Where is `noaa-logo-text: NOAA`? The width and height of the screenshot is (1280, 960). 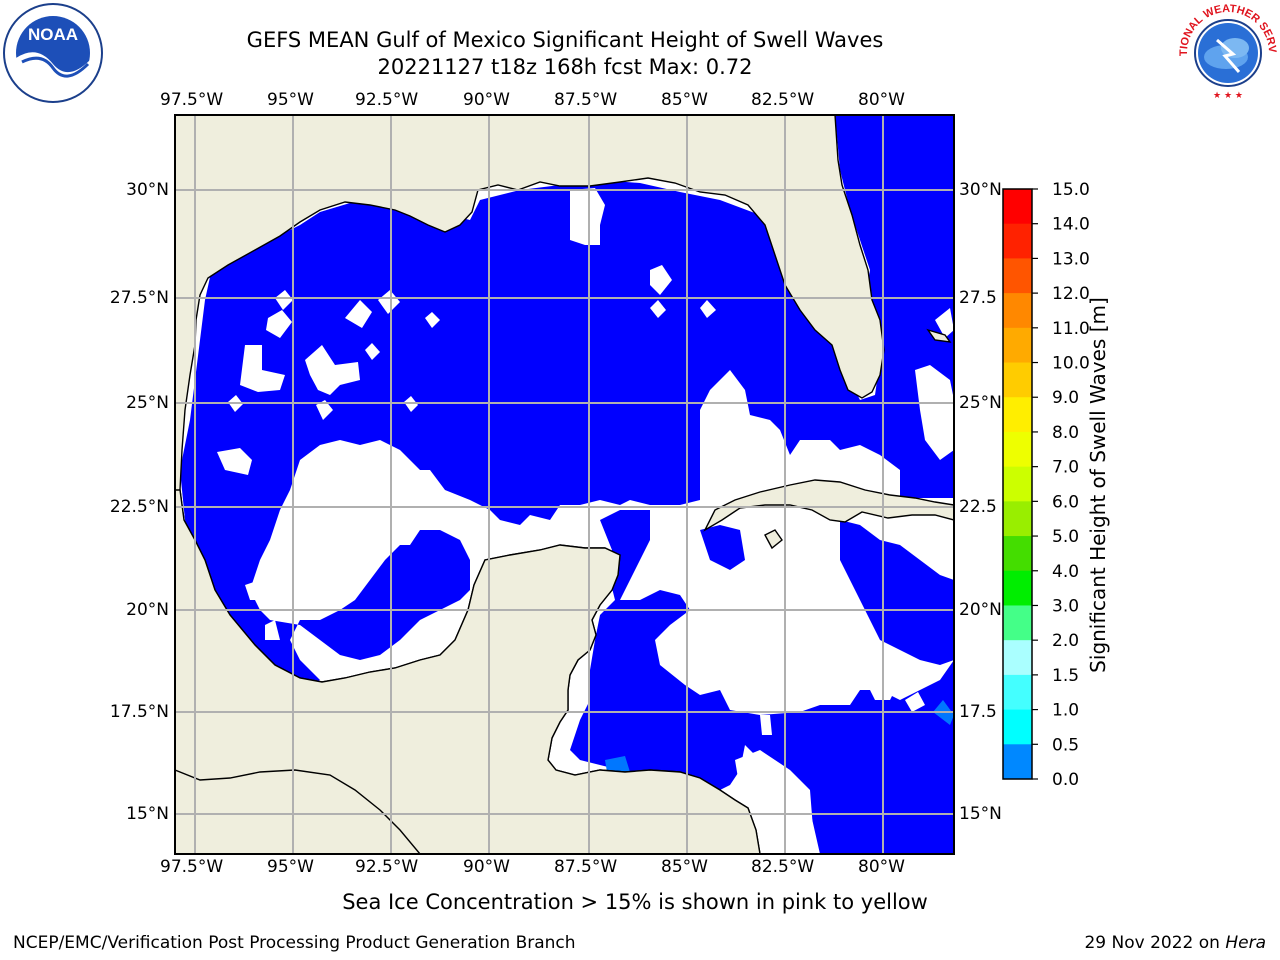
noaa-logo-text: NOAA is located at coordinates (53, 34).